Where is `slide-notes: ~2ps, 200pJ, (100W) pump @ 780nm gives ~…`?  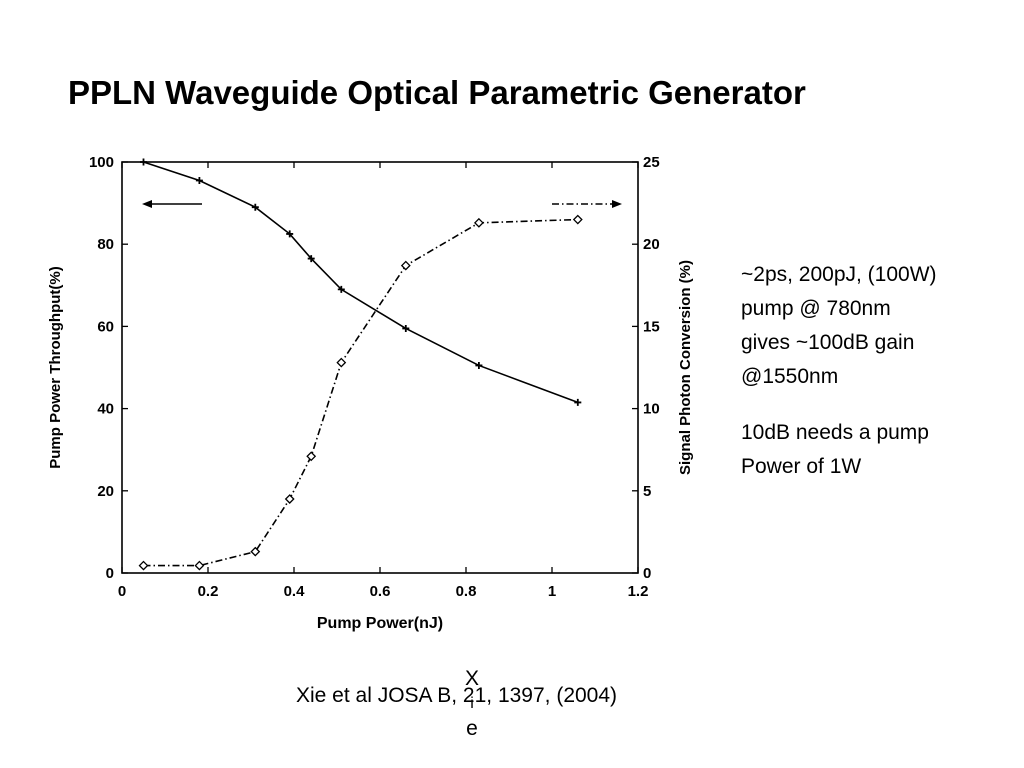 slide-notes: ~2ps, 200pJ, (100W) pump @ 780nm gives ~… is located at coordinates (881, 371).